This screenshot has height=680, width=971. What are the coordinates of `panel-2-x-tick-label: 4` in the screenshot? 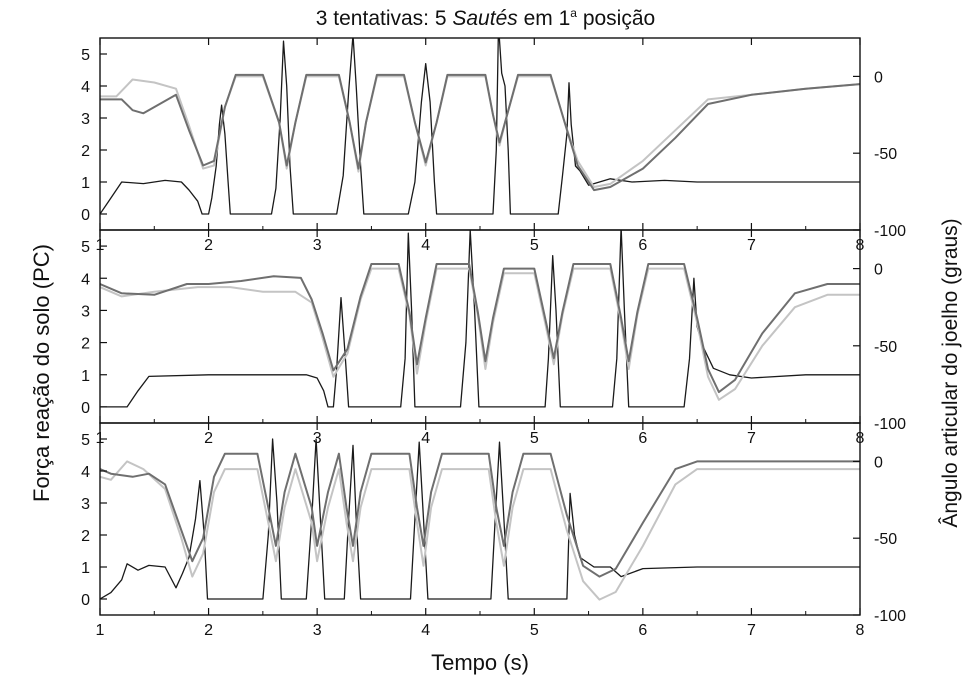 It's located at (425, 438).